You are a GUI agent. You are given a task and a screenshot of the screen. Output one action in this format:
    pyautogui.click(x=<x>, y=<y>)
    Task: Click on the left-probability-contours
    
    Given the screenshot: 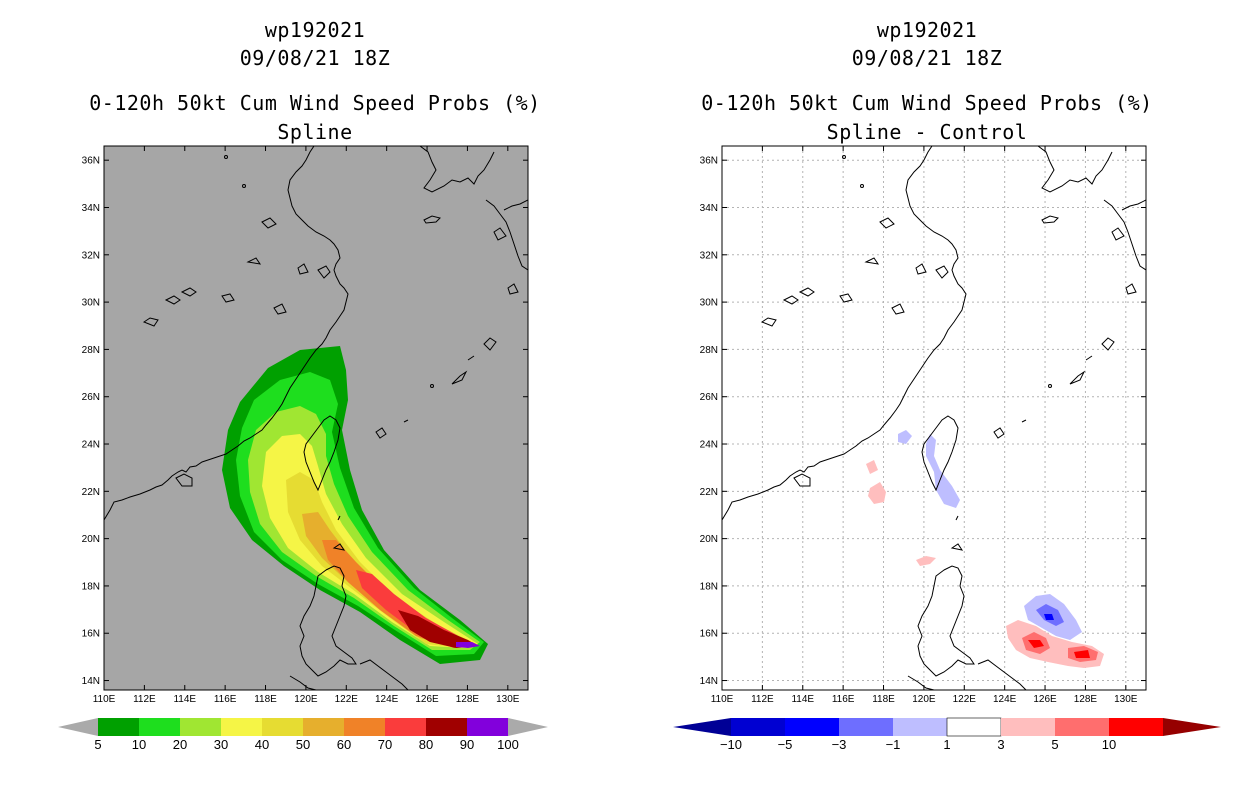 What is the action you would take?
    pyautogui.click(x=355, y=505)
    